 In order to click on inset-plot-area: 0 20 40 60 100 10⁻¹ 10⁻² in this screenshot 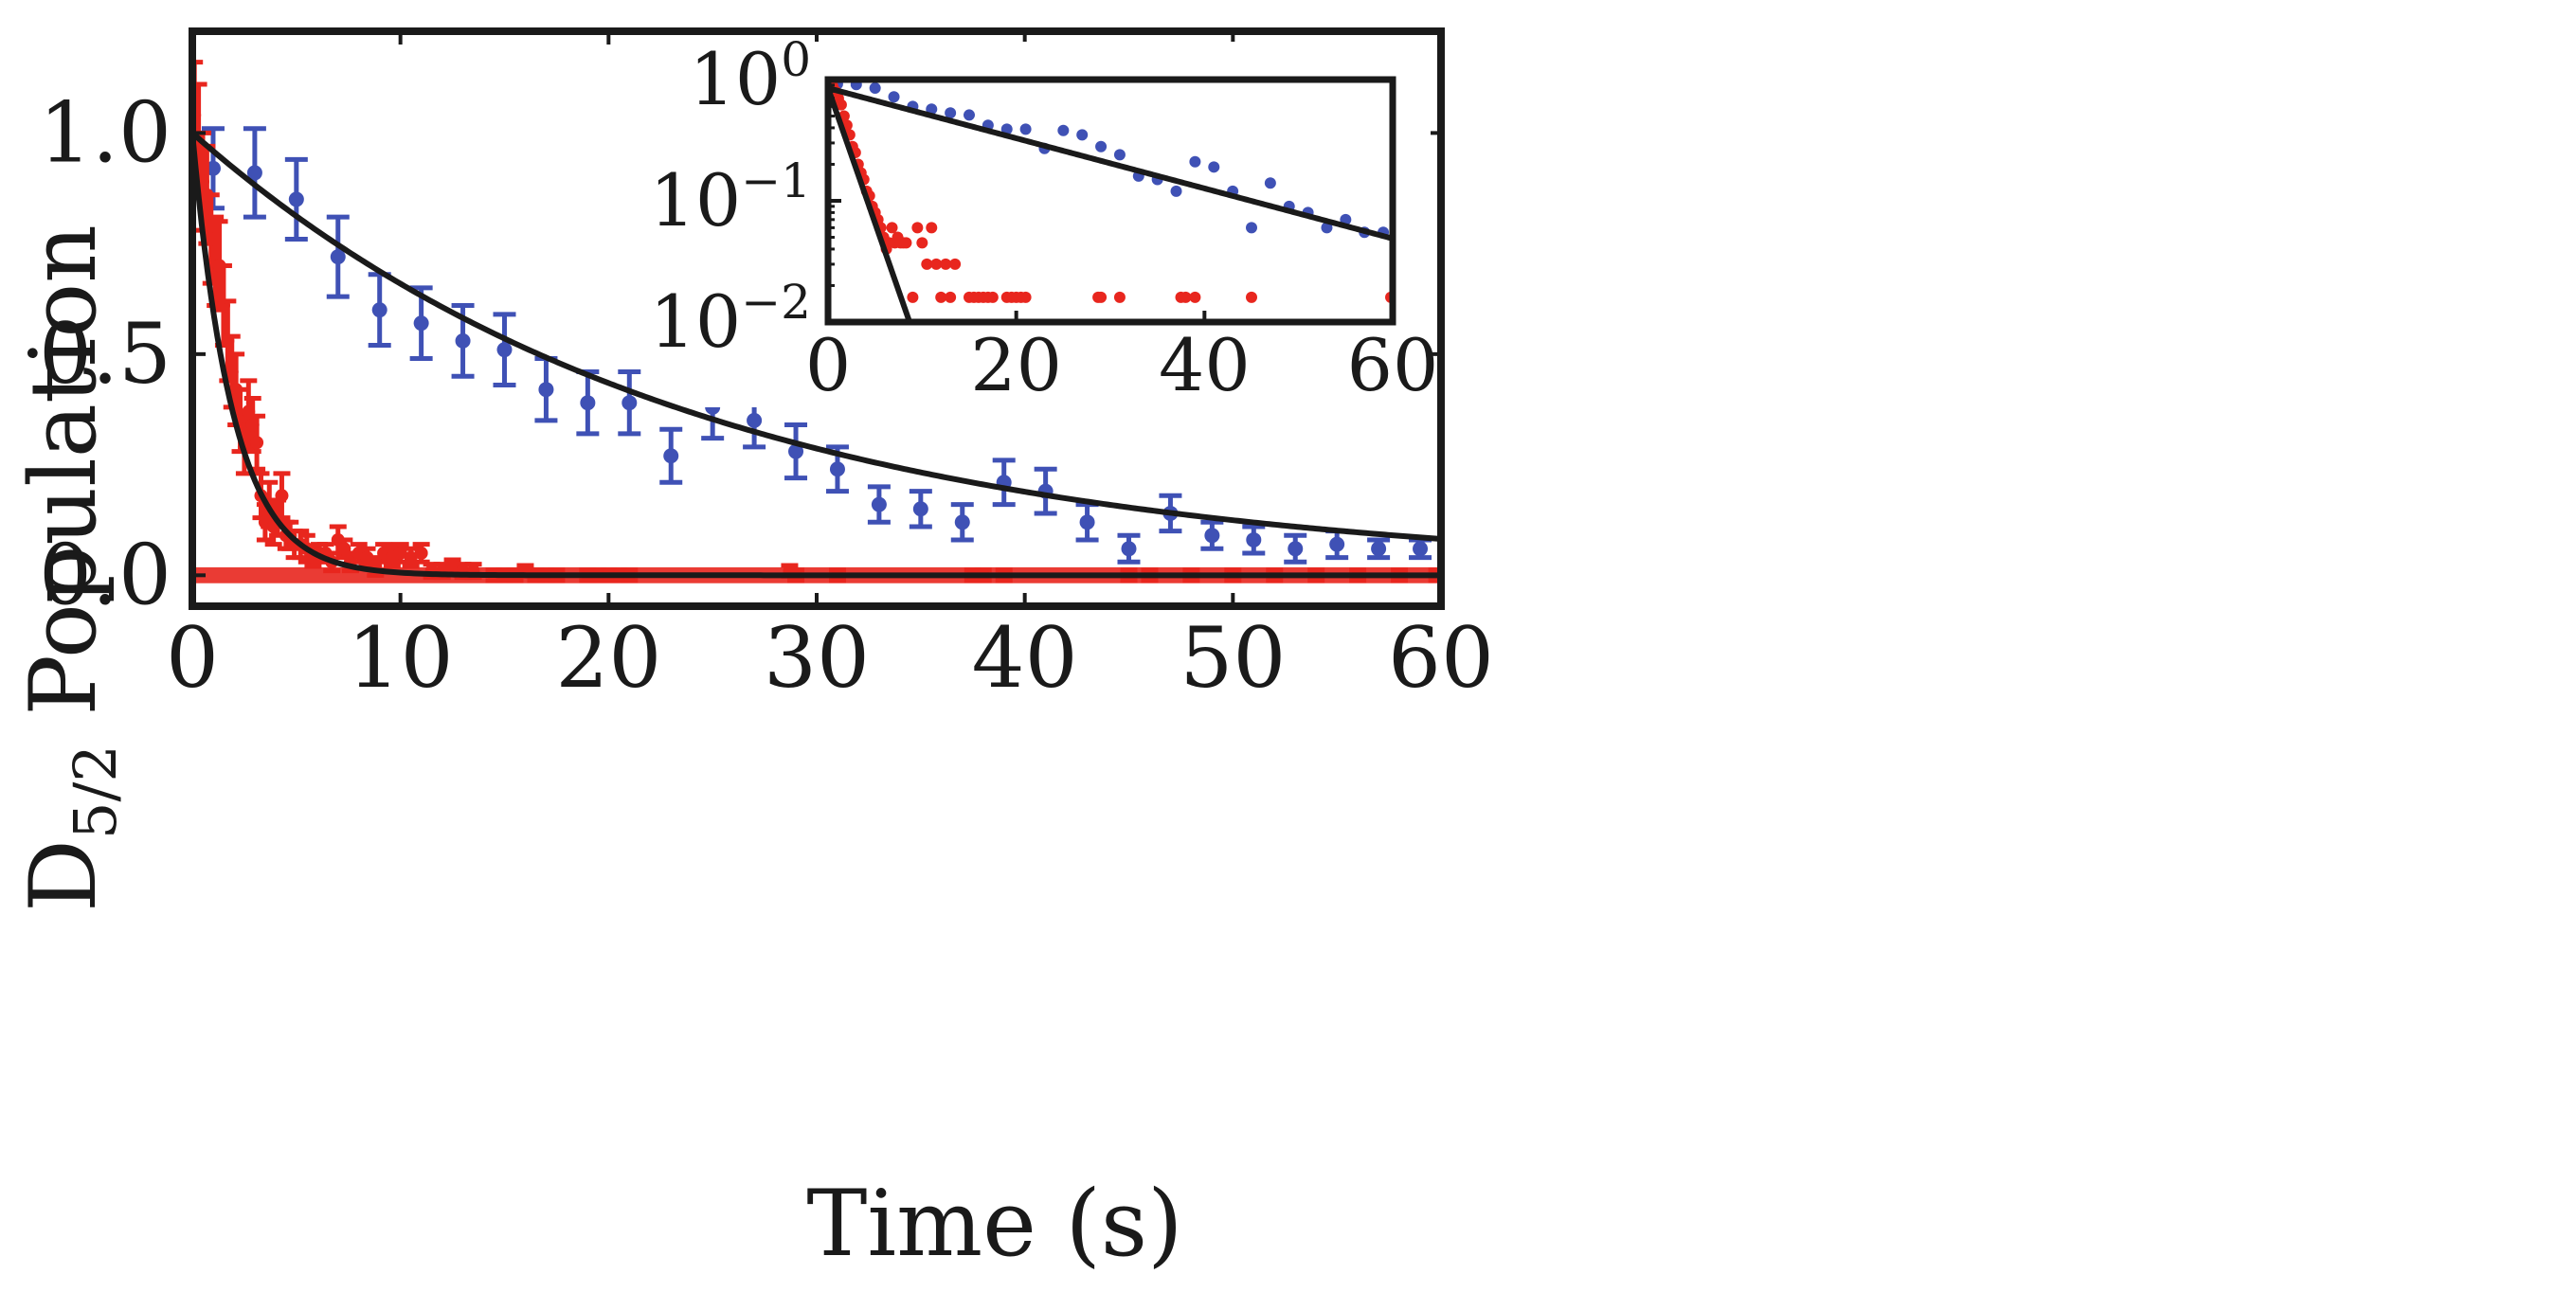, I will do `click(1044, 220)`.